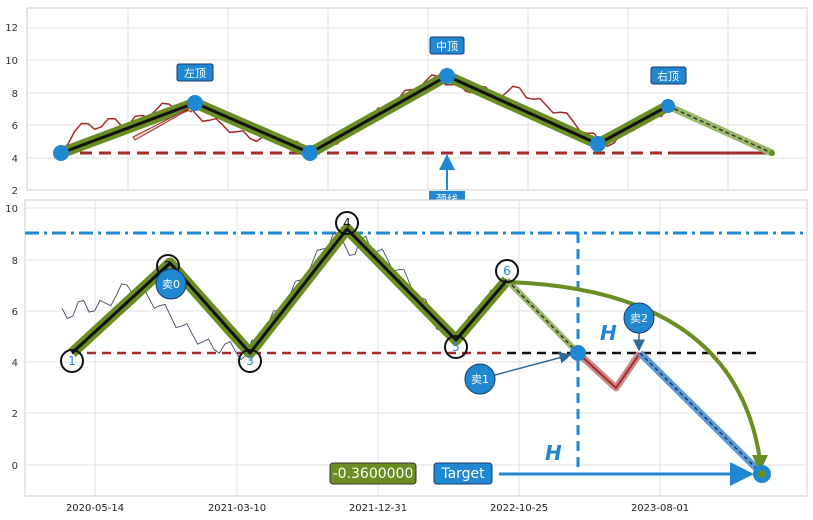 This screenshot has height=520, width=813. What do you see at coordinates (364, 114) in the screenshot?
I see `top-pattern-line` at bounding box center [364, 114].